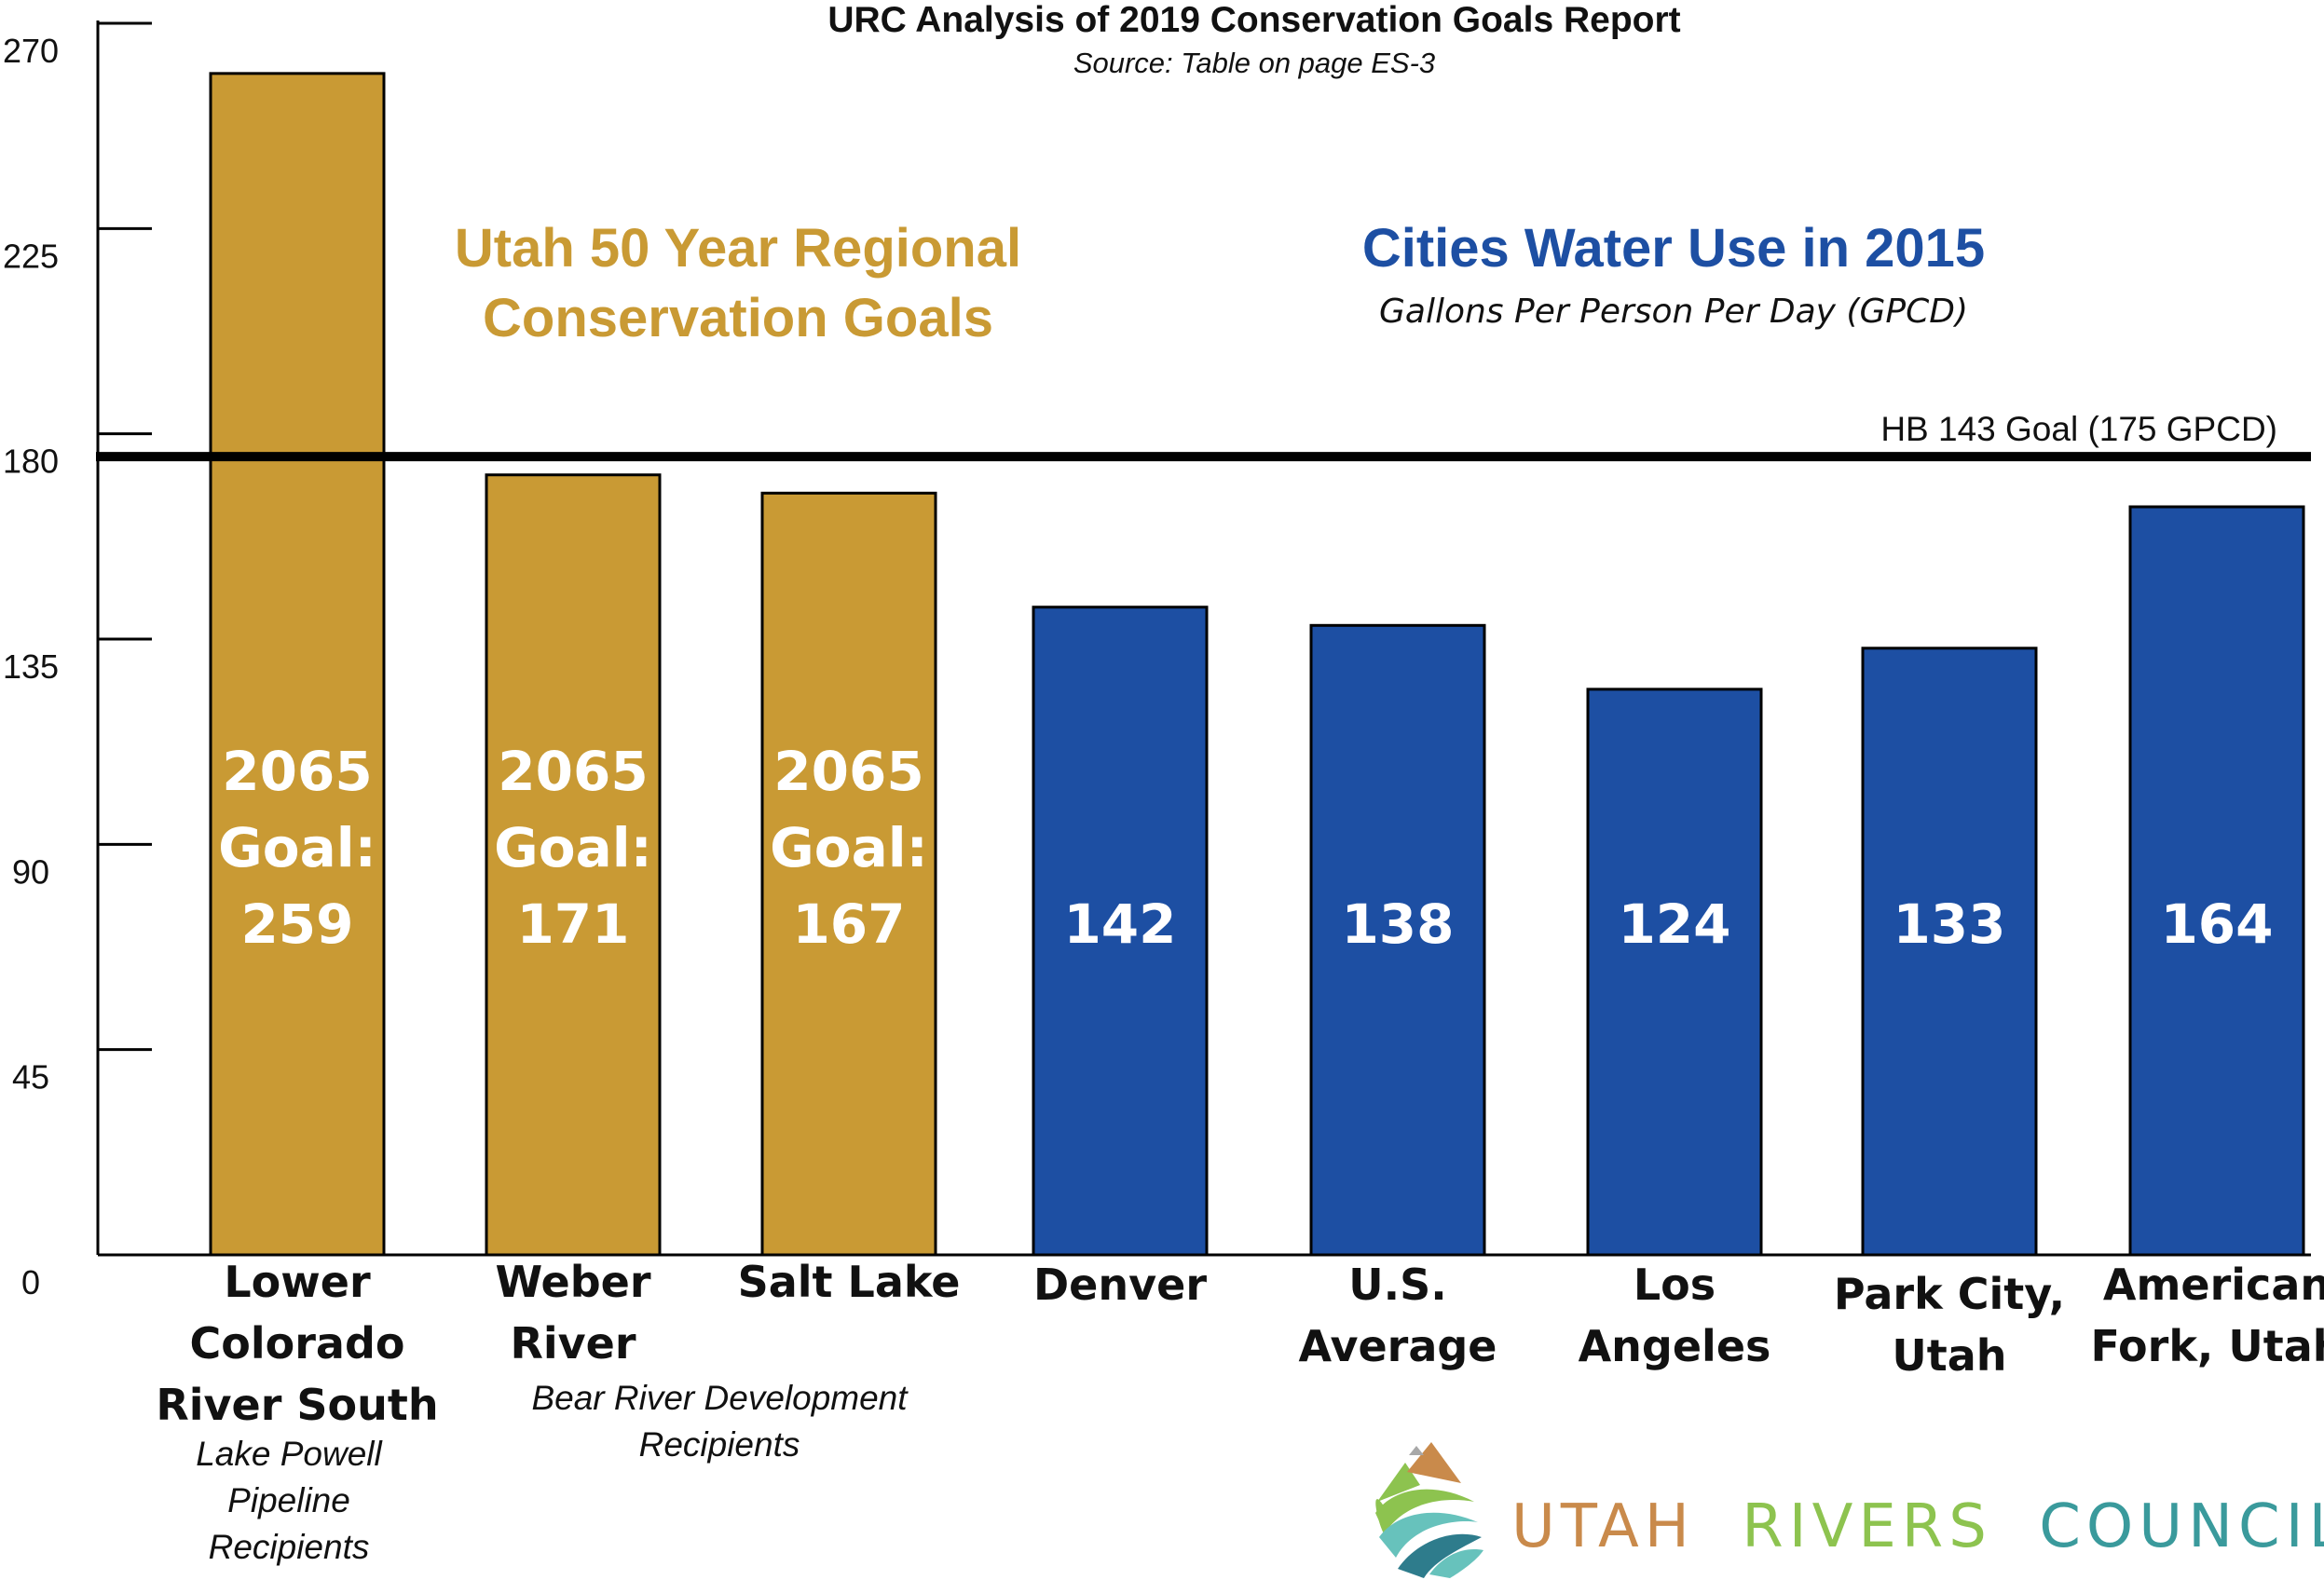  I want to click on svg-text:UTAH RIVERS COUNCI: UTAH RIVERS COUNCIL, so click(1917, 1526).